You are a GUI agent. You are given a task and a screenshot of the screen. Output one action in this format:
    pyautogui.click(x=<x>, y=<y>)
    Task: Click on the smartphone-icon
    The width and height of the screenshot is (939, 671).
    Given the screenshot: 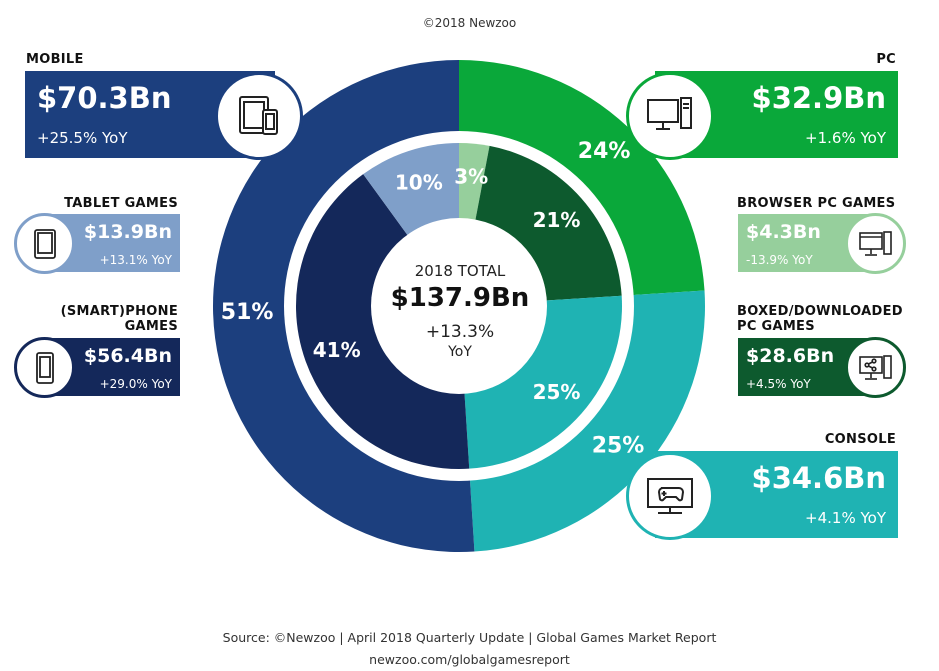 What is the action you would take?
    pyautogui.click(x=44, y=367)
    